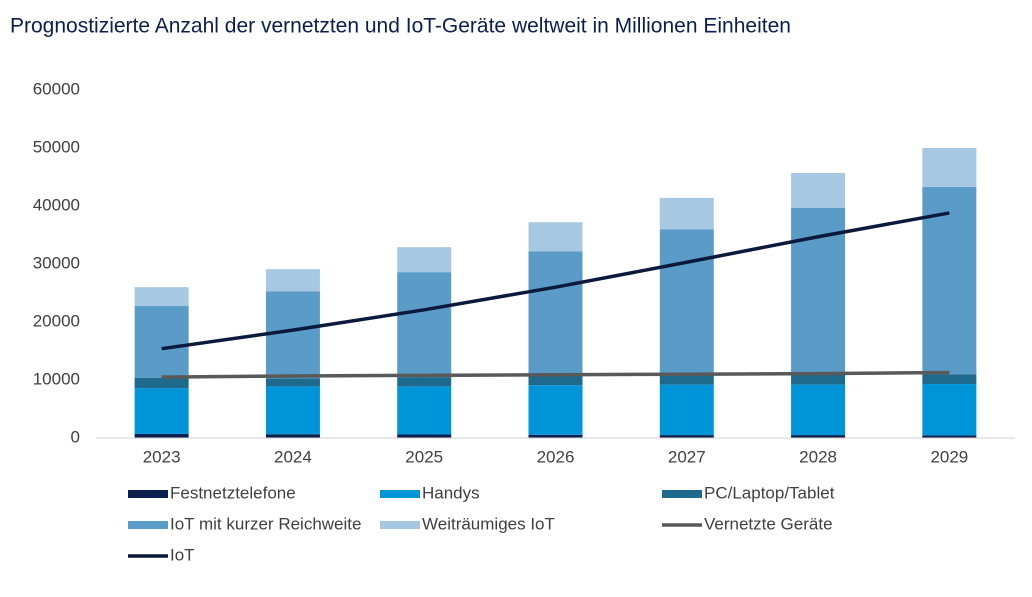 This screenshot has height=597, width=1032. What do you see at coordinates (556, 456) in the screenshot?
I see `x-tick-label: 2026` at bounding box center [556, 456].